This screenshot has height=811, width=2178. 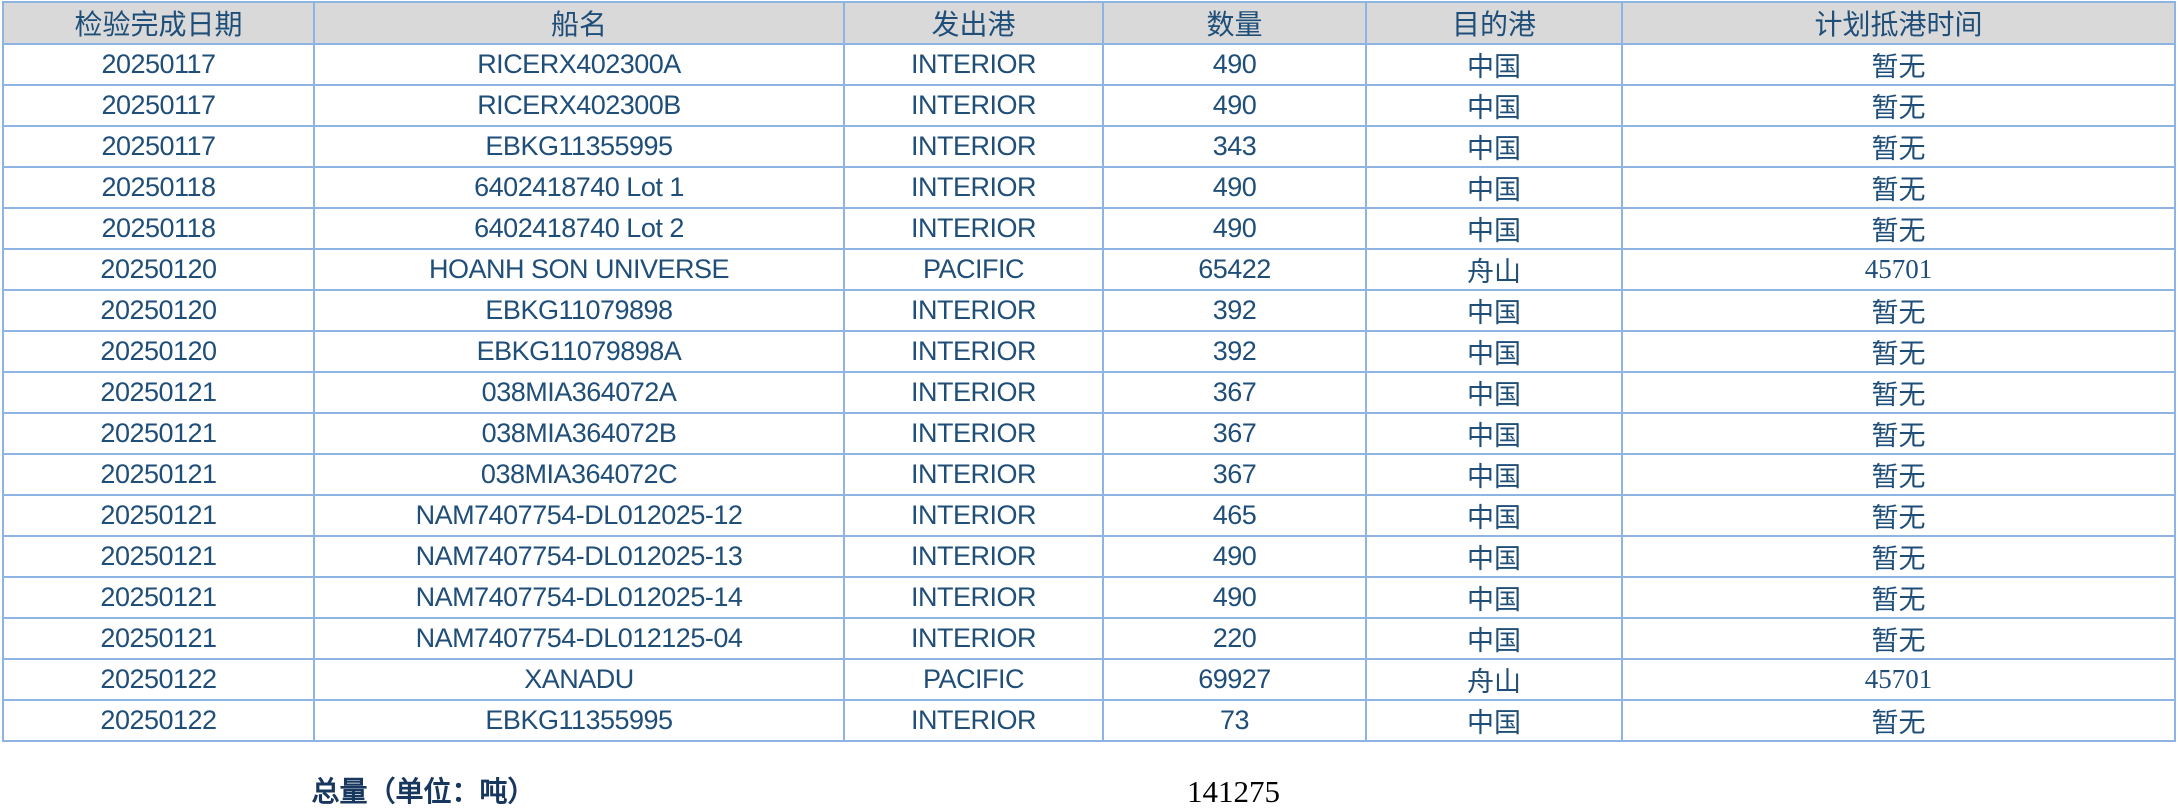 What do you see at coordinates (1234, 392) in the screenshot?
I see `cell-quantity: 367` at bounding box center [1234, 392].